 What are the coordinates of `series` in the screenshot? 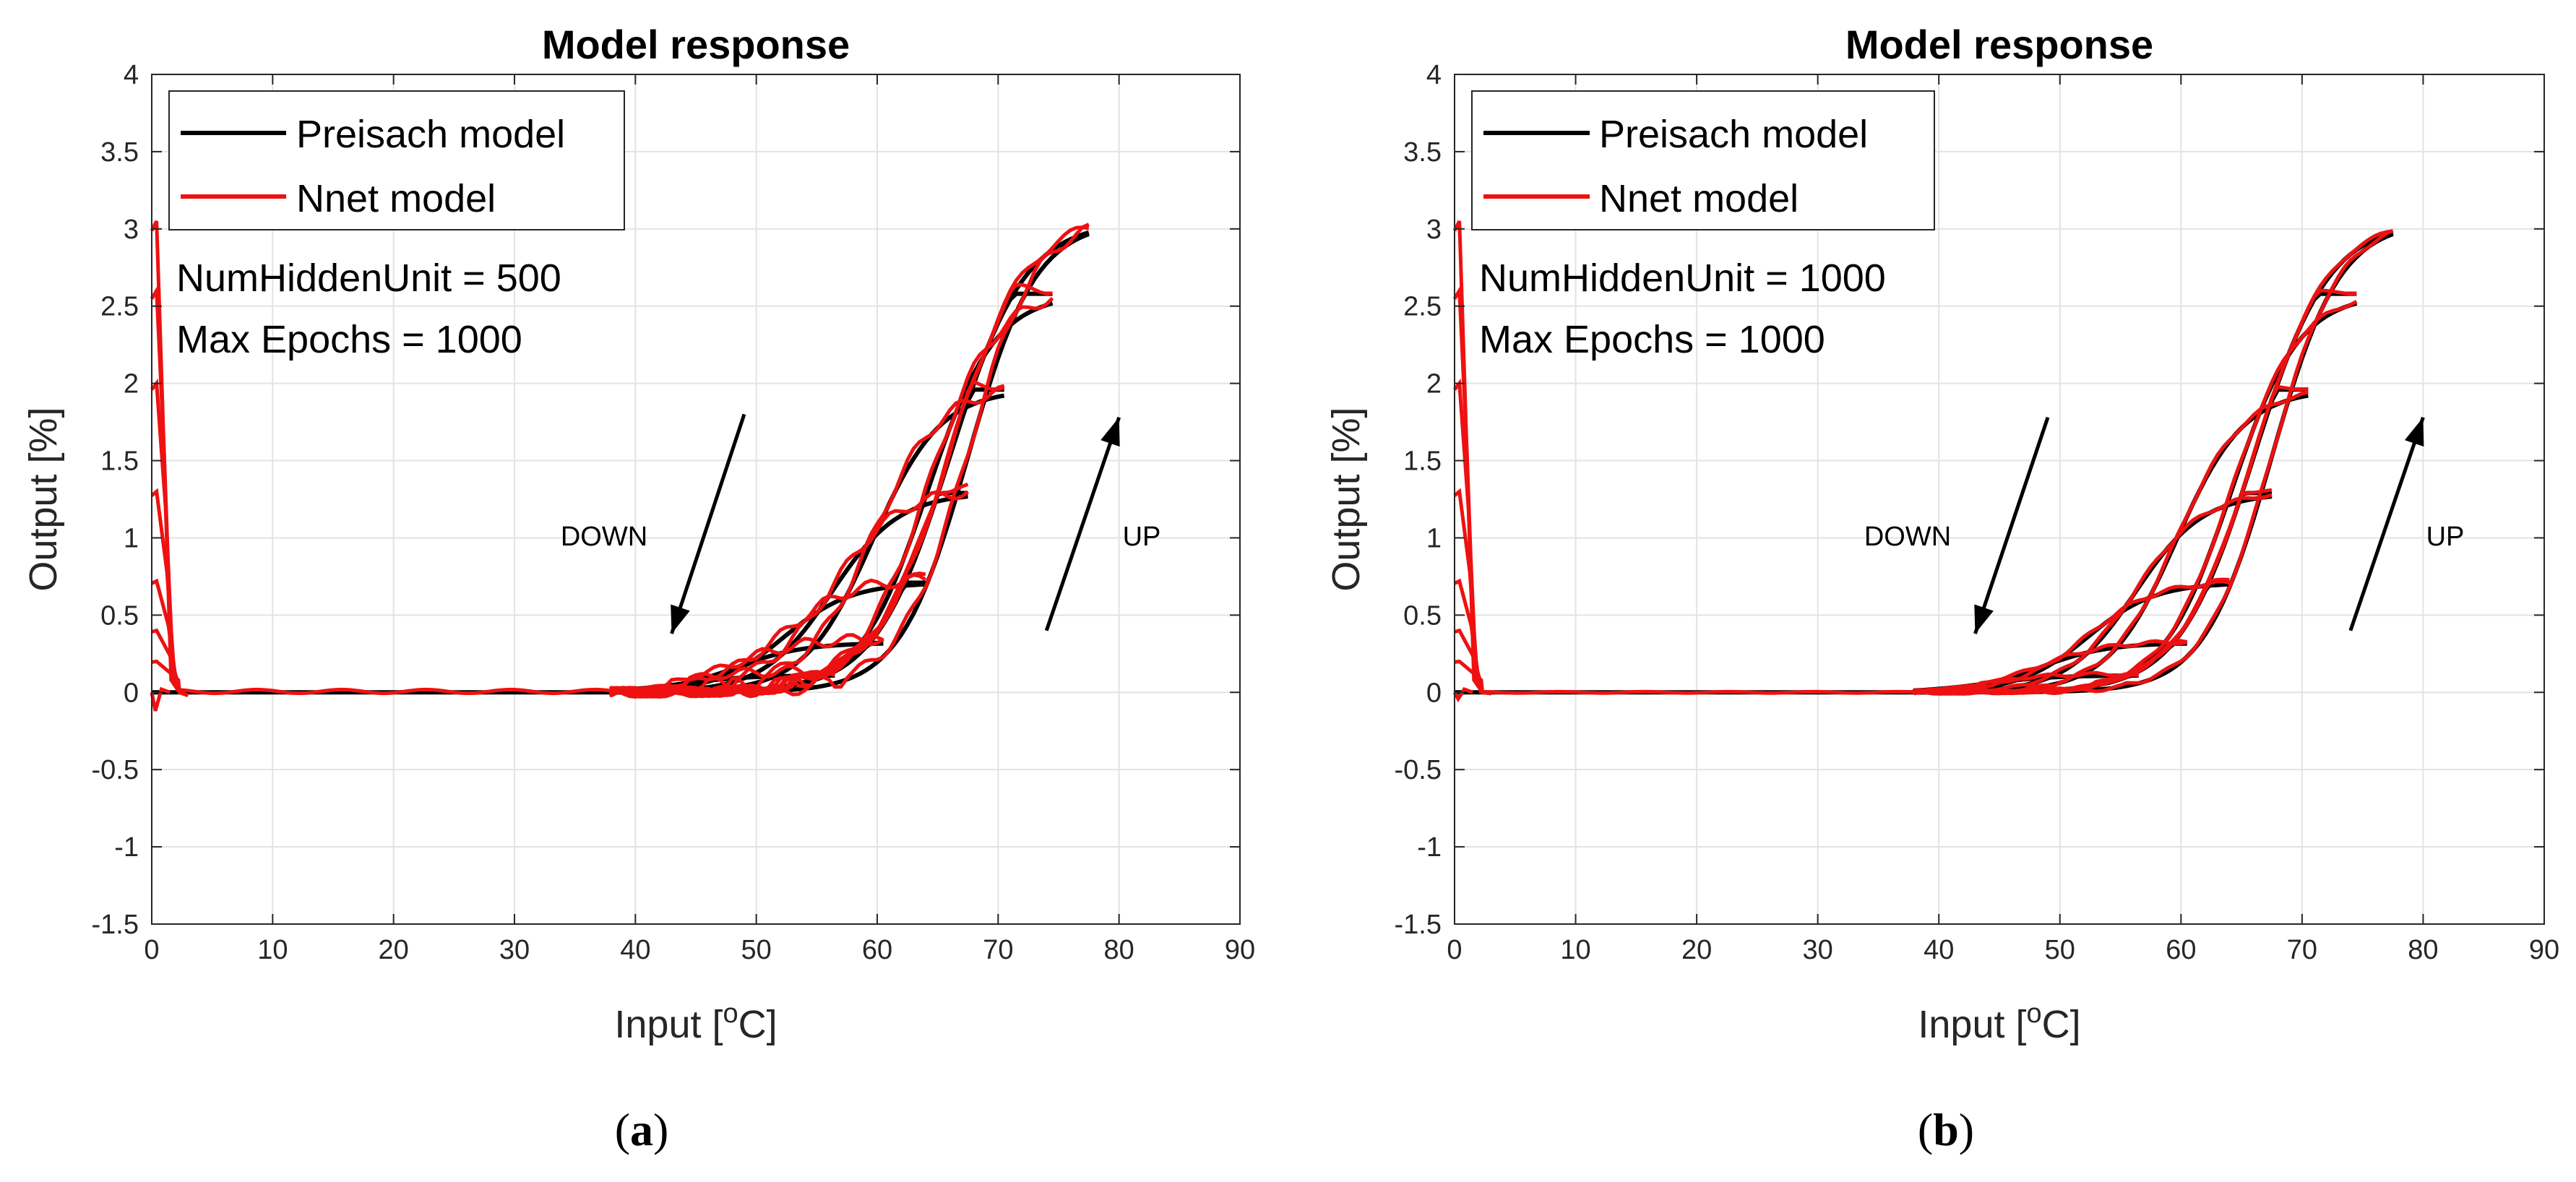 It's located at (1923, 461).